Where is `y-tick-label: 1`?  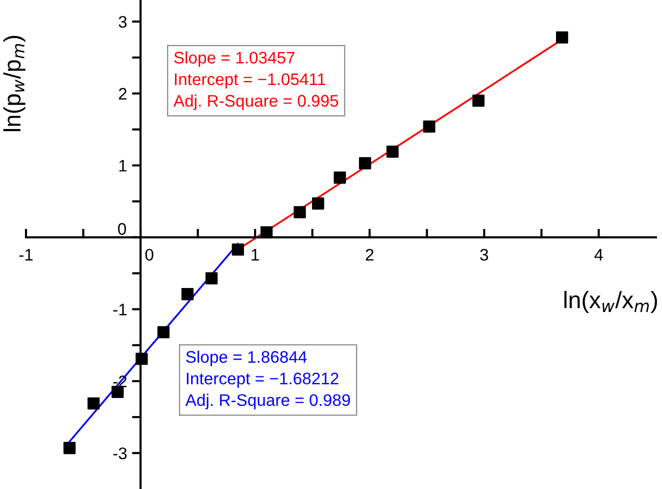
y-tick-label: 1 is located at coordinates (123, 166).